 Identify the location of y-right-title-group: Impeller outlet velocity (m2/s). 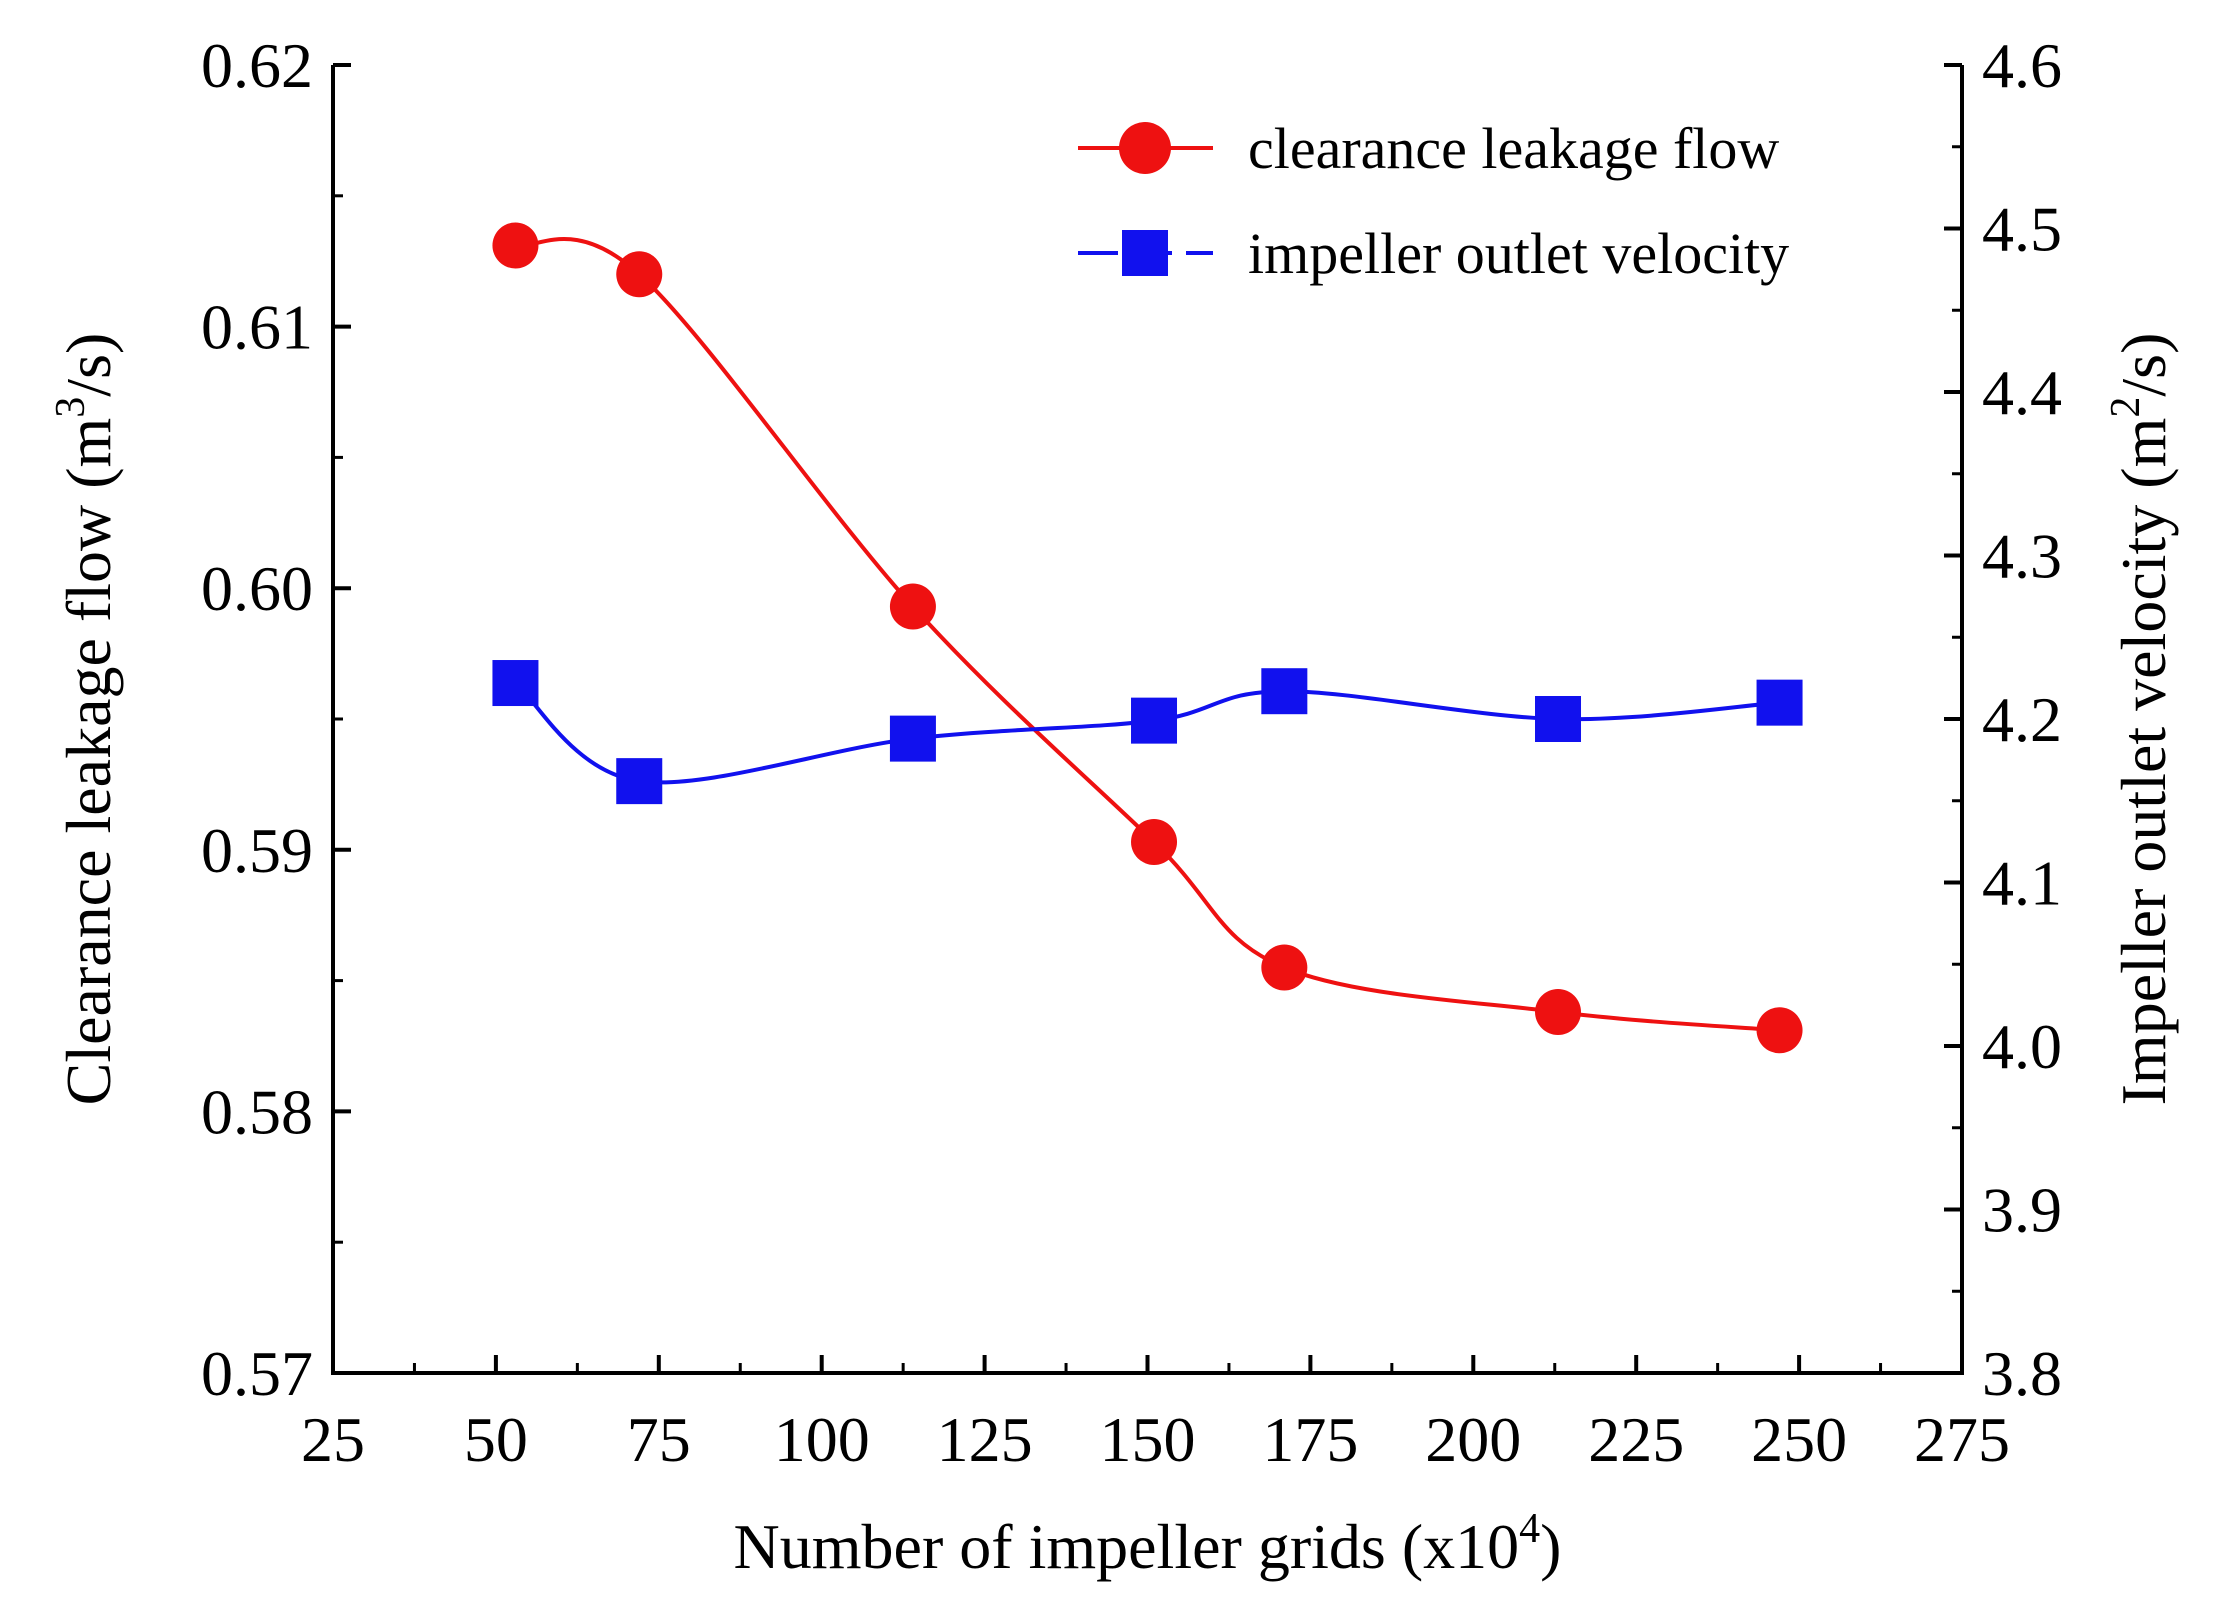
(2141, 719).